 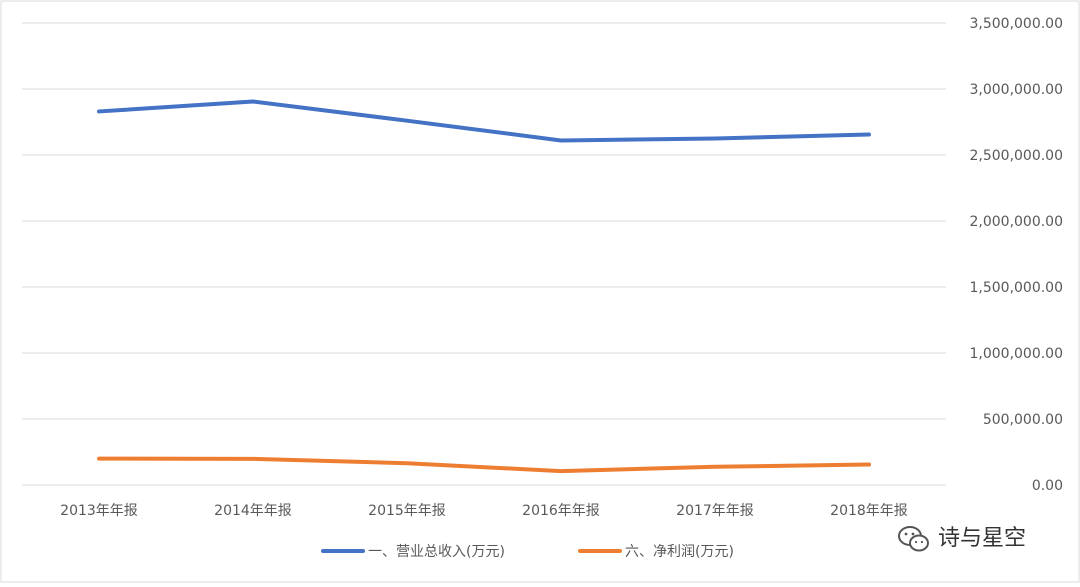 I want to click on x-tick-label: 2013年年报, so click(x=99, y=511).